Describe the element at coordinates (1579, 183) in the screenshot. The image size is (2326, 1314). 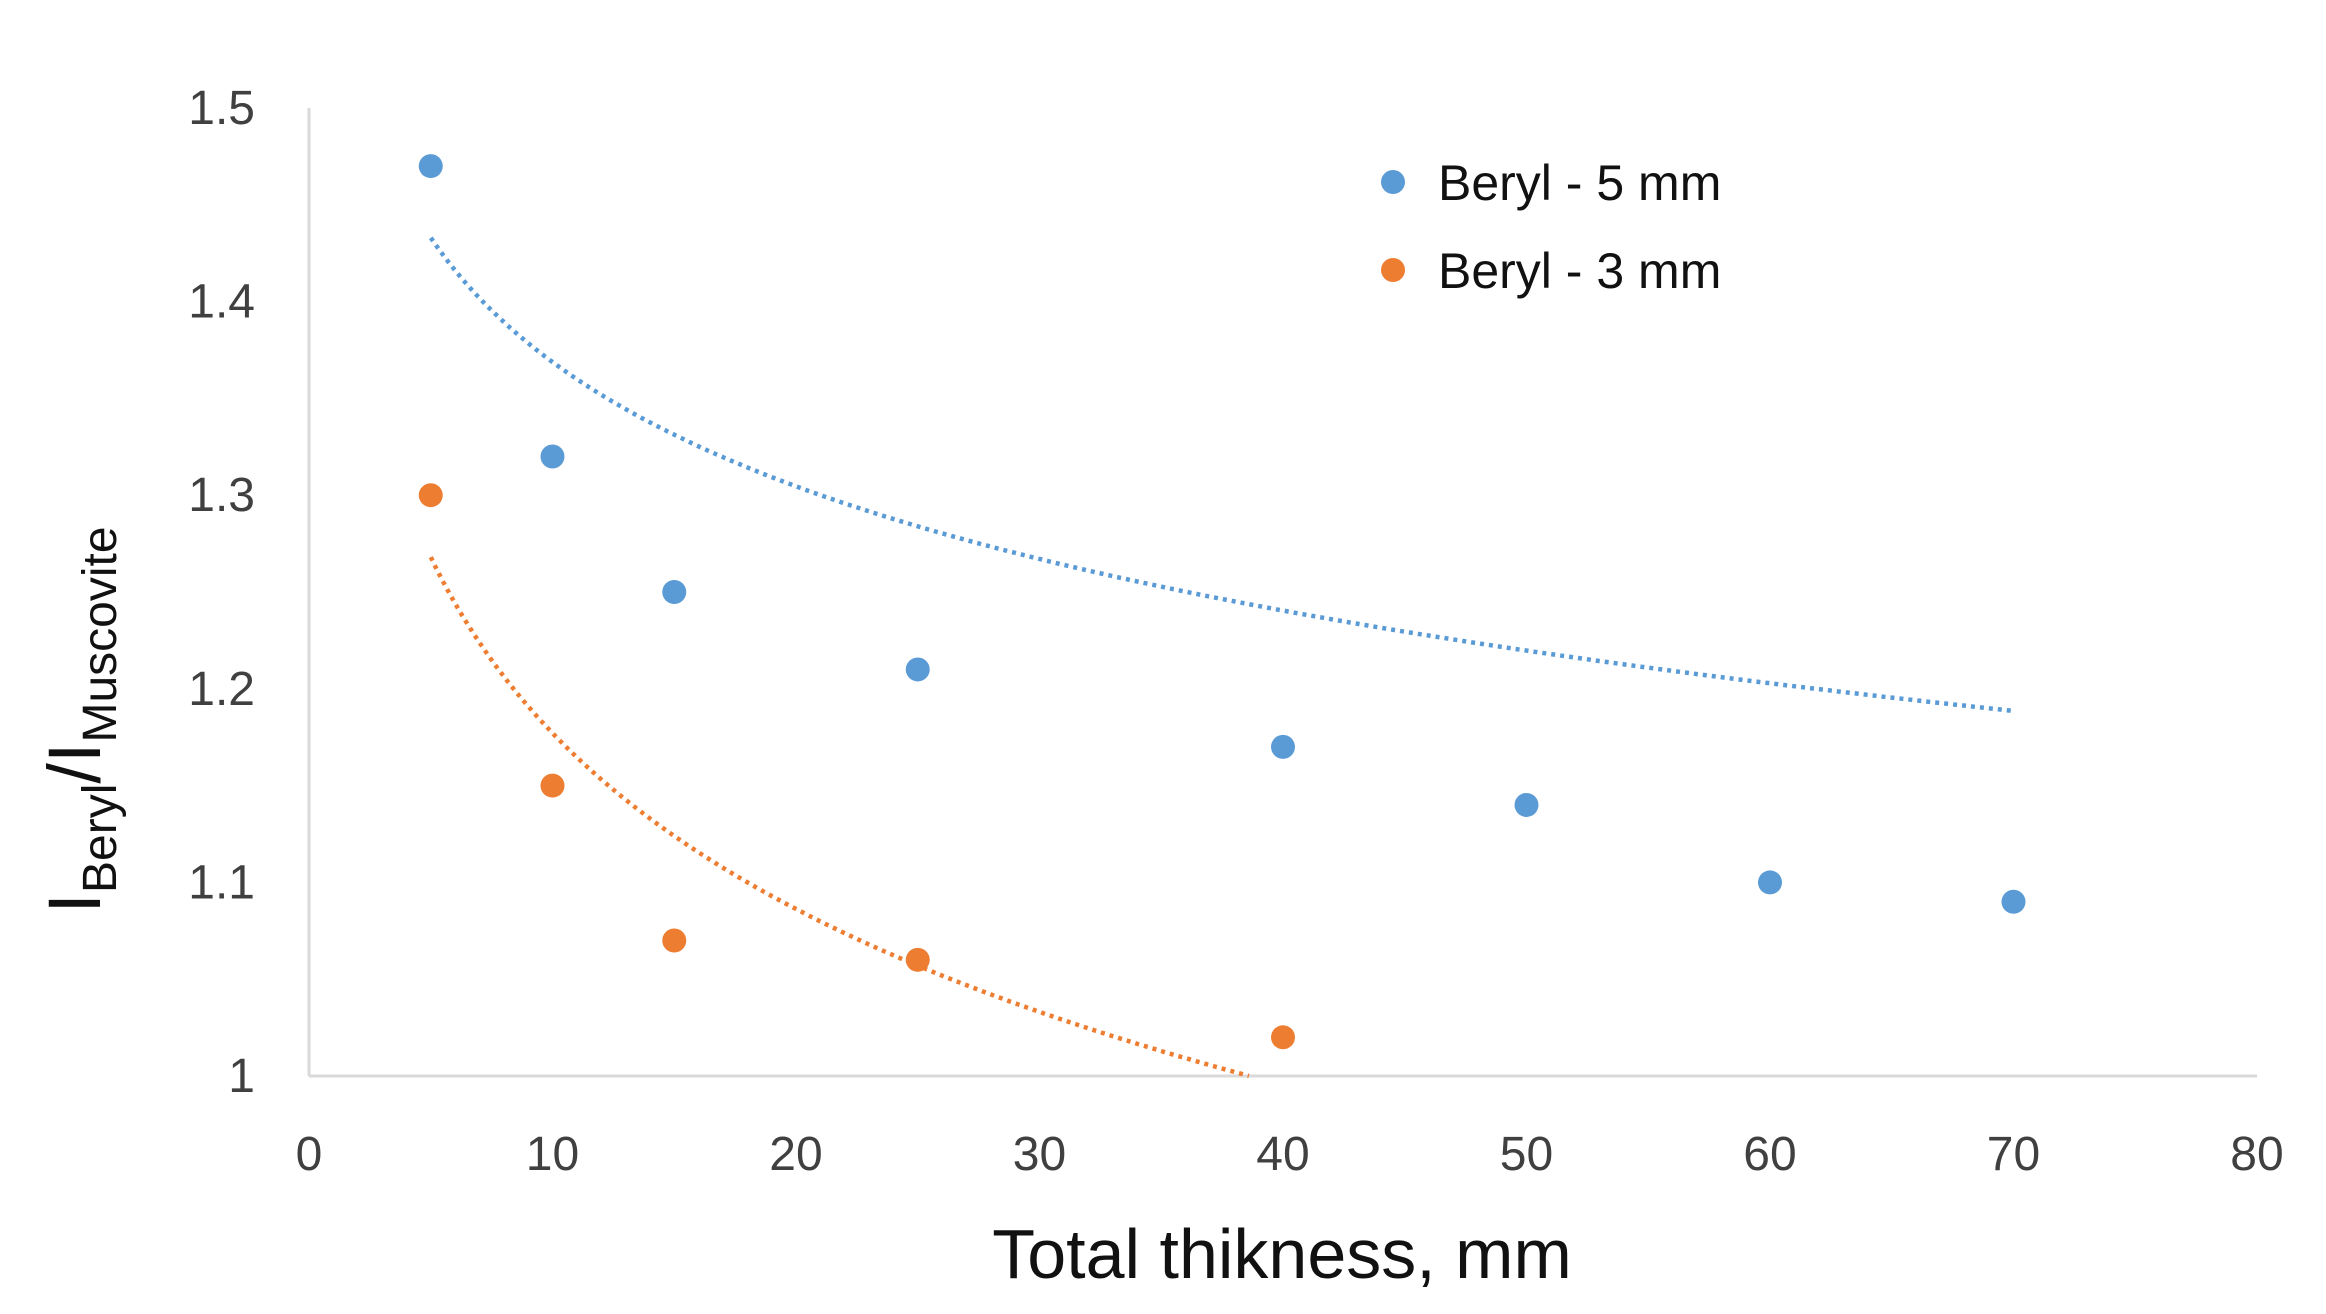
I see `legend-label-series-1: Beryl - 5 mm` at that location.